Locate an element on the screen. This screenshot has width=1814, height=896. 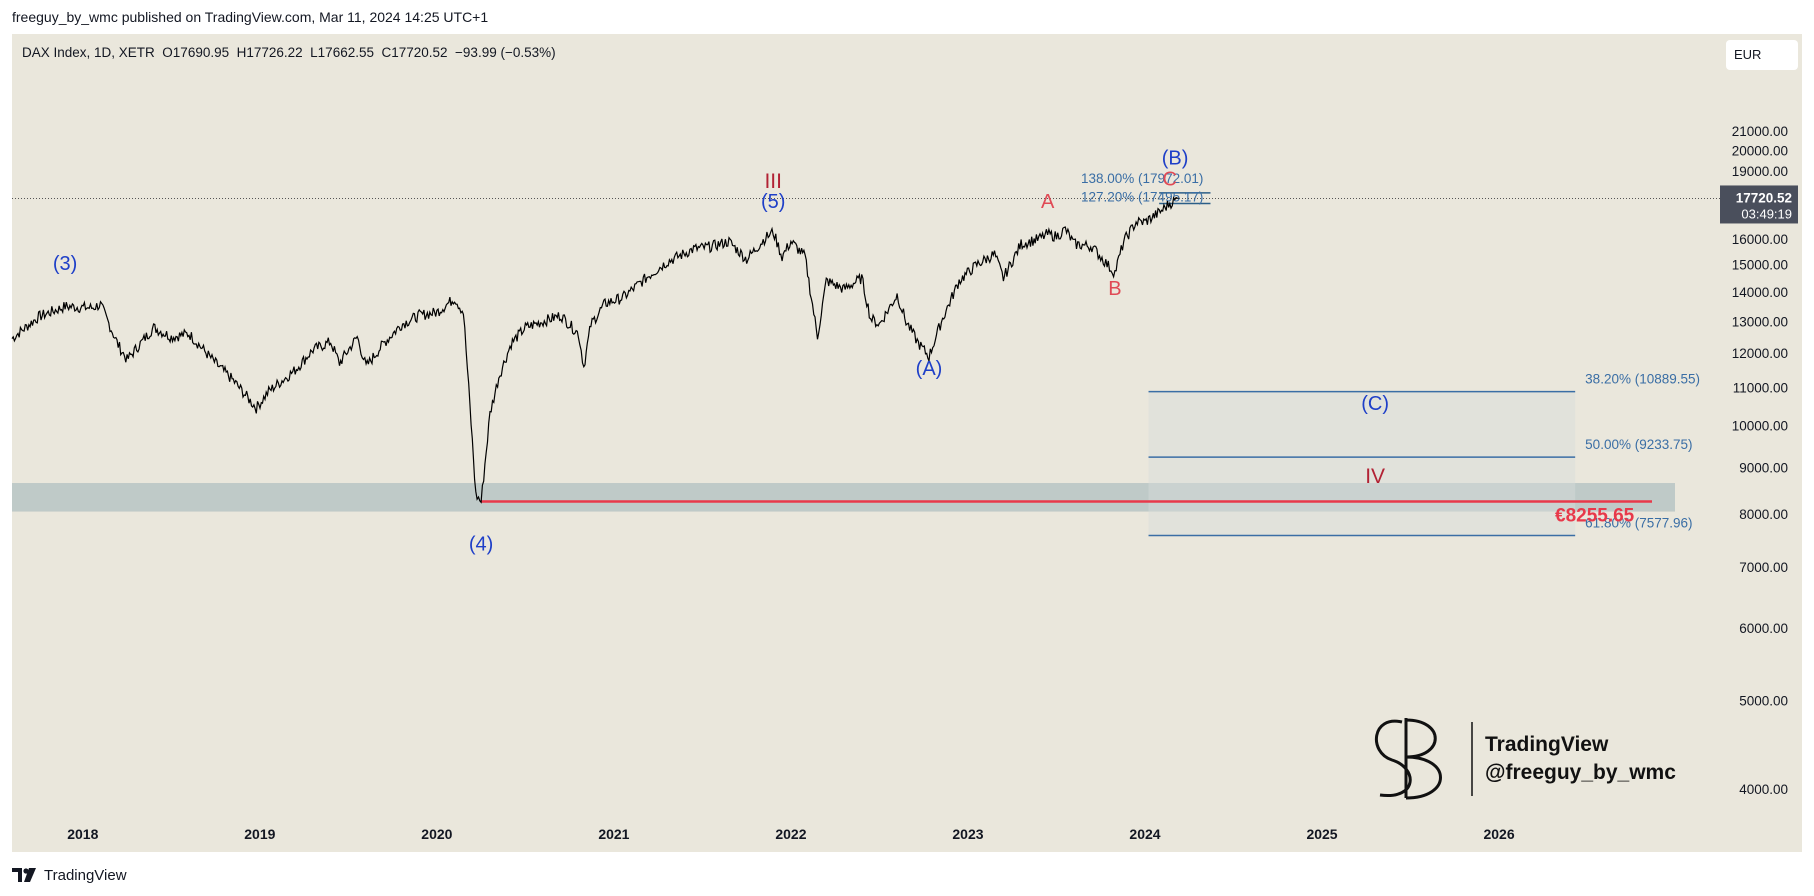
wave-label: C is located at coordinates (1170, 180).